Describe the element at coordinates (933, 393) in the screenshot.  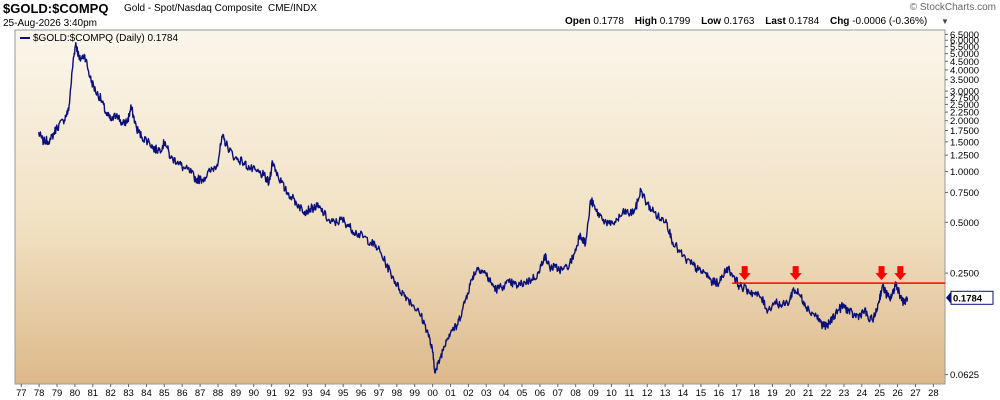
I see `x-tick-label: 28` at that location.